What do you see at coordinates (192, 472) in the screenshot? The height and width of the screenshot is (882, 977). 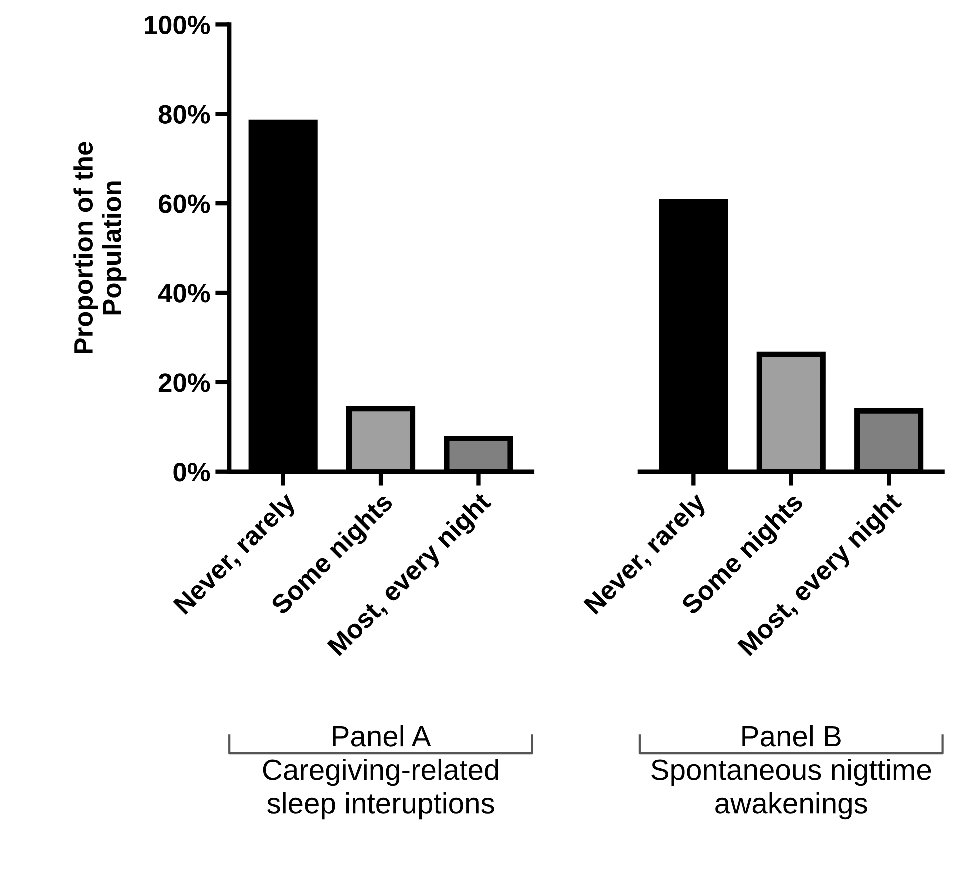 I see `y-tick-label: 0%` at bounding box center [192, 472].